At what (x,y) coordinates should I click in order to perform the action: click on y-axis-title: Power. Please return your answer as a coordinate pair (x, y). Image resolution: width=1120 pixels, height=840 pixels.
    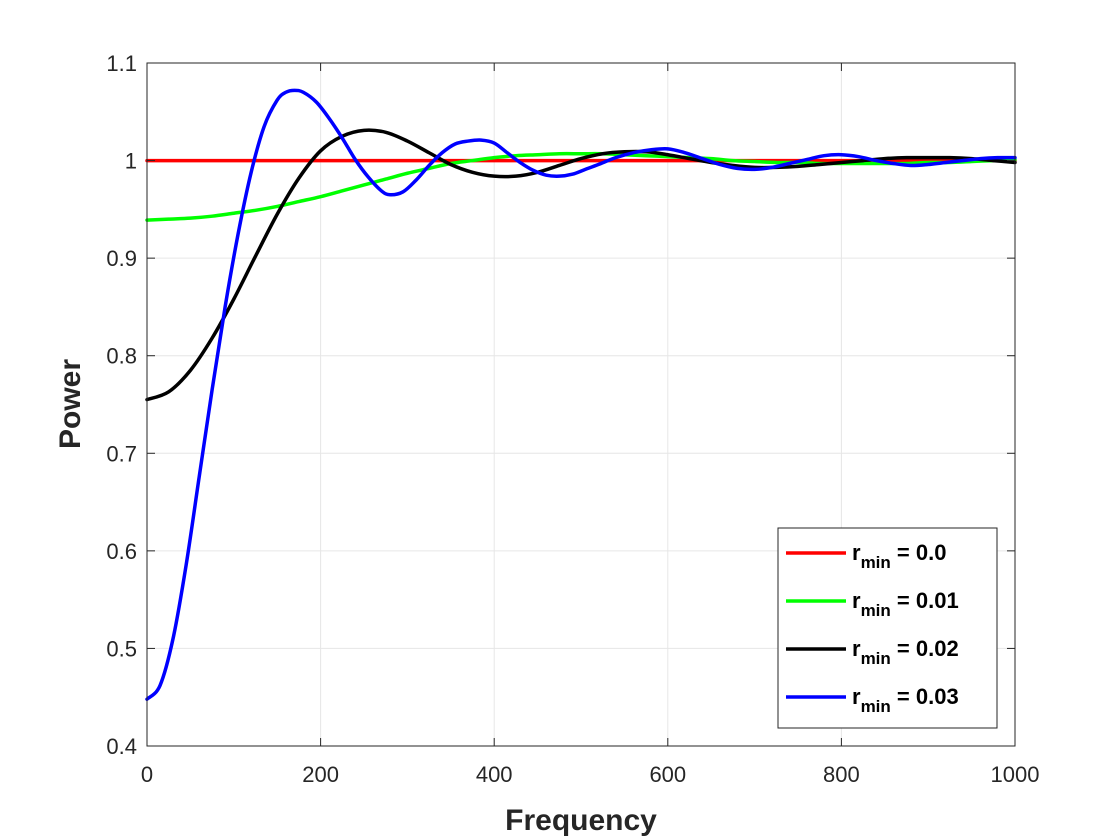
    Looking at the image, I should click on (70, 404).